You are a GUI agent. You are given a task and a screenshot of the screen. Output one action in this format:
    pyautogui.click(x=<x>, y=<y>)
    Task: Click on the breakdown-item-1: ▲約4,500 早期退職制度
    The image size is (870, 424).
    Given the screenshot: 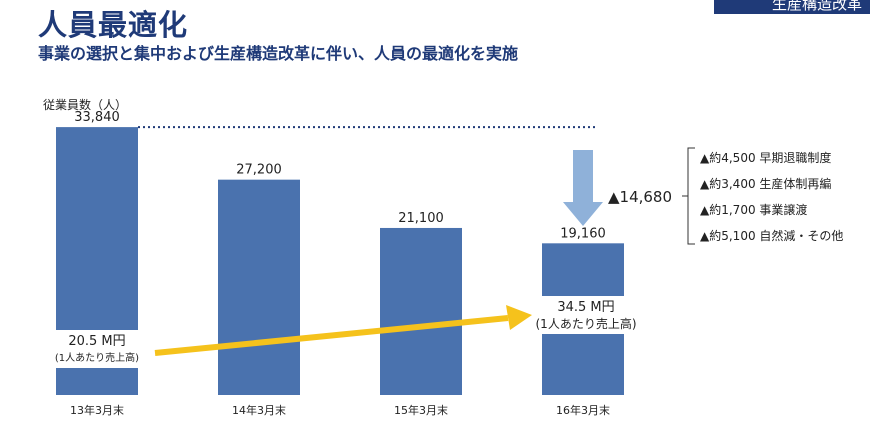 What is the action you would take?
    pyautogui.click(x=765, y=157)
    